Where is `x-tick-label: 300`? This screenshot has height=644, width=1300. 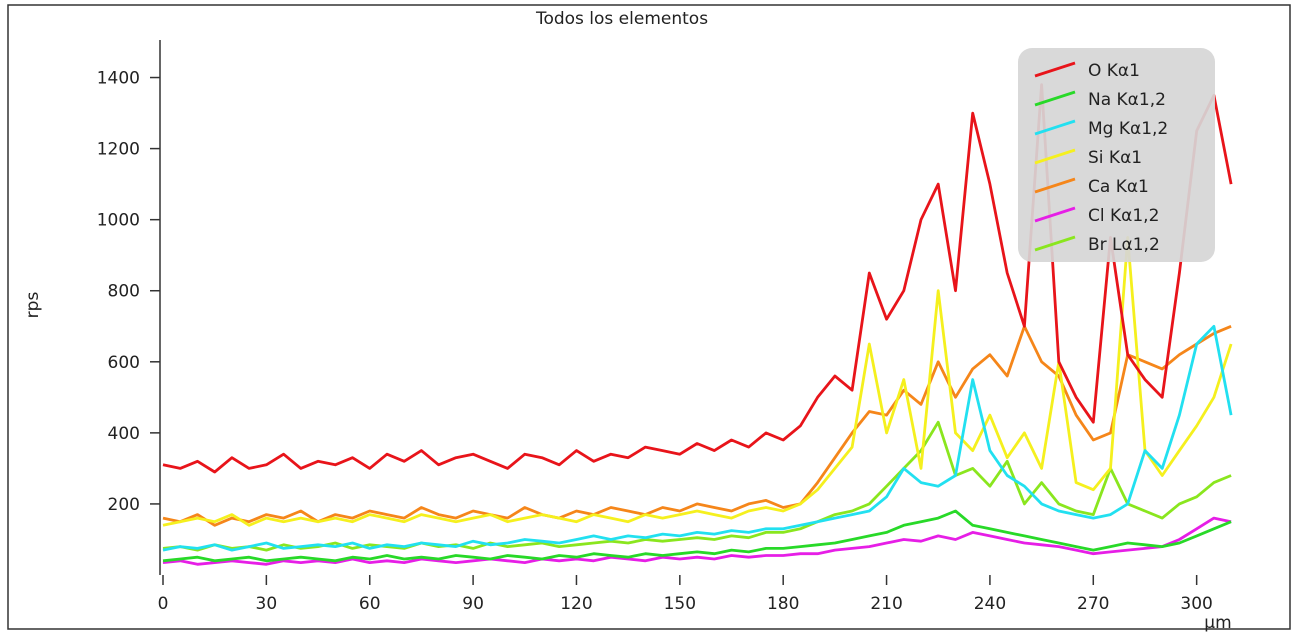 x-tick-label: 300 is located at coordinates (1196, 604).